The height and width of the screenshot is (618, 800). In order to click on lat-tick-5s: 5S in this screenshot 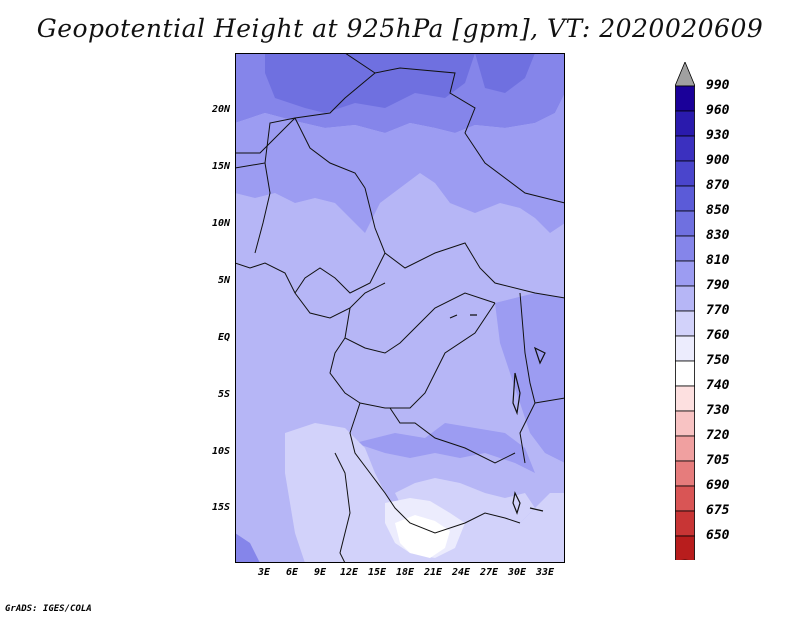, I will do `click(223, 394)`.